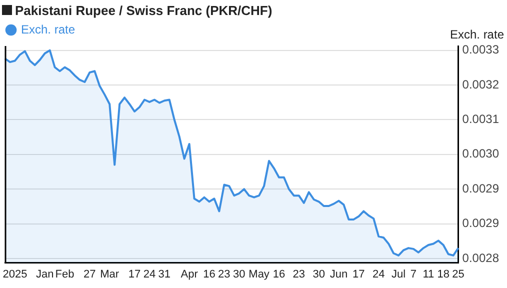 This screenshot has height=288, width=507. What do you see at coordinates (189, 274) in the screenshot?
I see `x-tick-label: Apr` at bounding box center [189, 274].